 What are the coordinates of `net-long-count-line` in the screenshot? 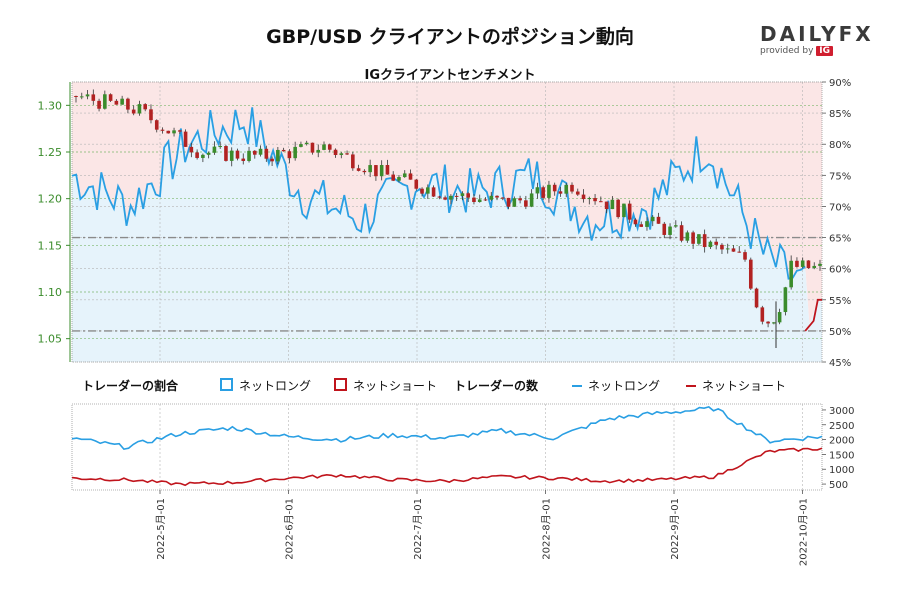 It's located at (447, 428).